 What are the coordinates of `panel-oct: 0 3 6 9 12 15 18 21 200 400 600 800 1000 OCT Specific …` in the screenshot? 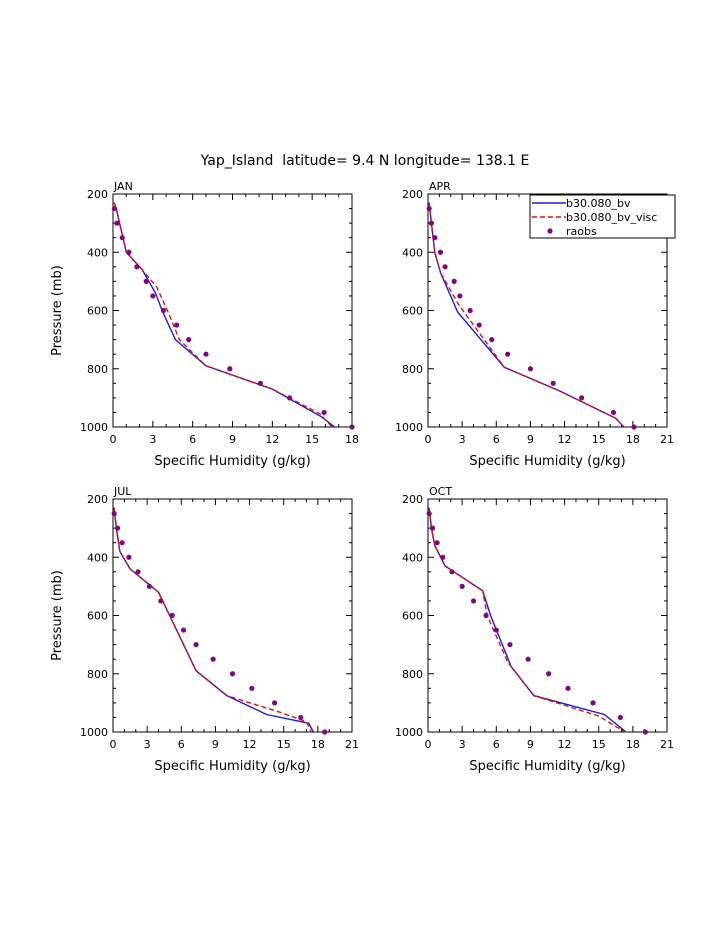 It's located at (534, 629).